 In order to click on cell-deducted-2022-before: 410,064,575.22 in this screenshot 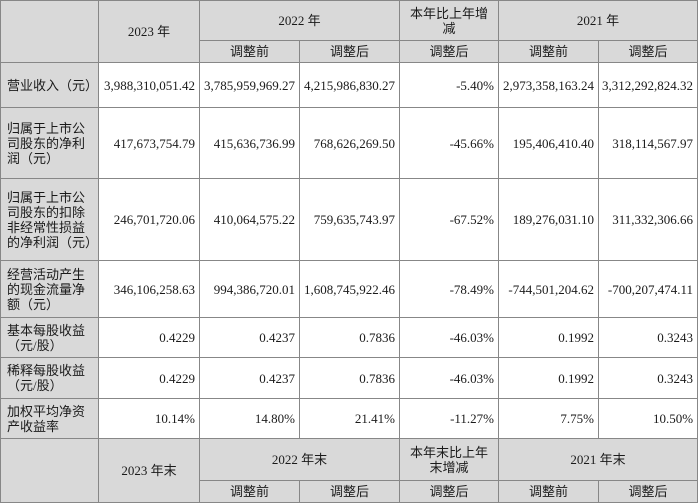, I will do `click(249, 219)`.